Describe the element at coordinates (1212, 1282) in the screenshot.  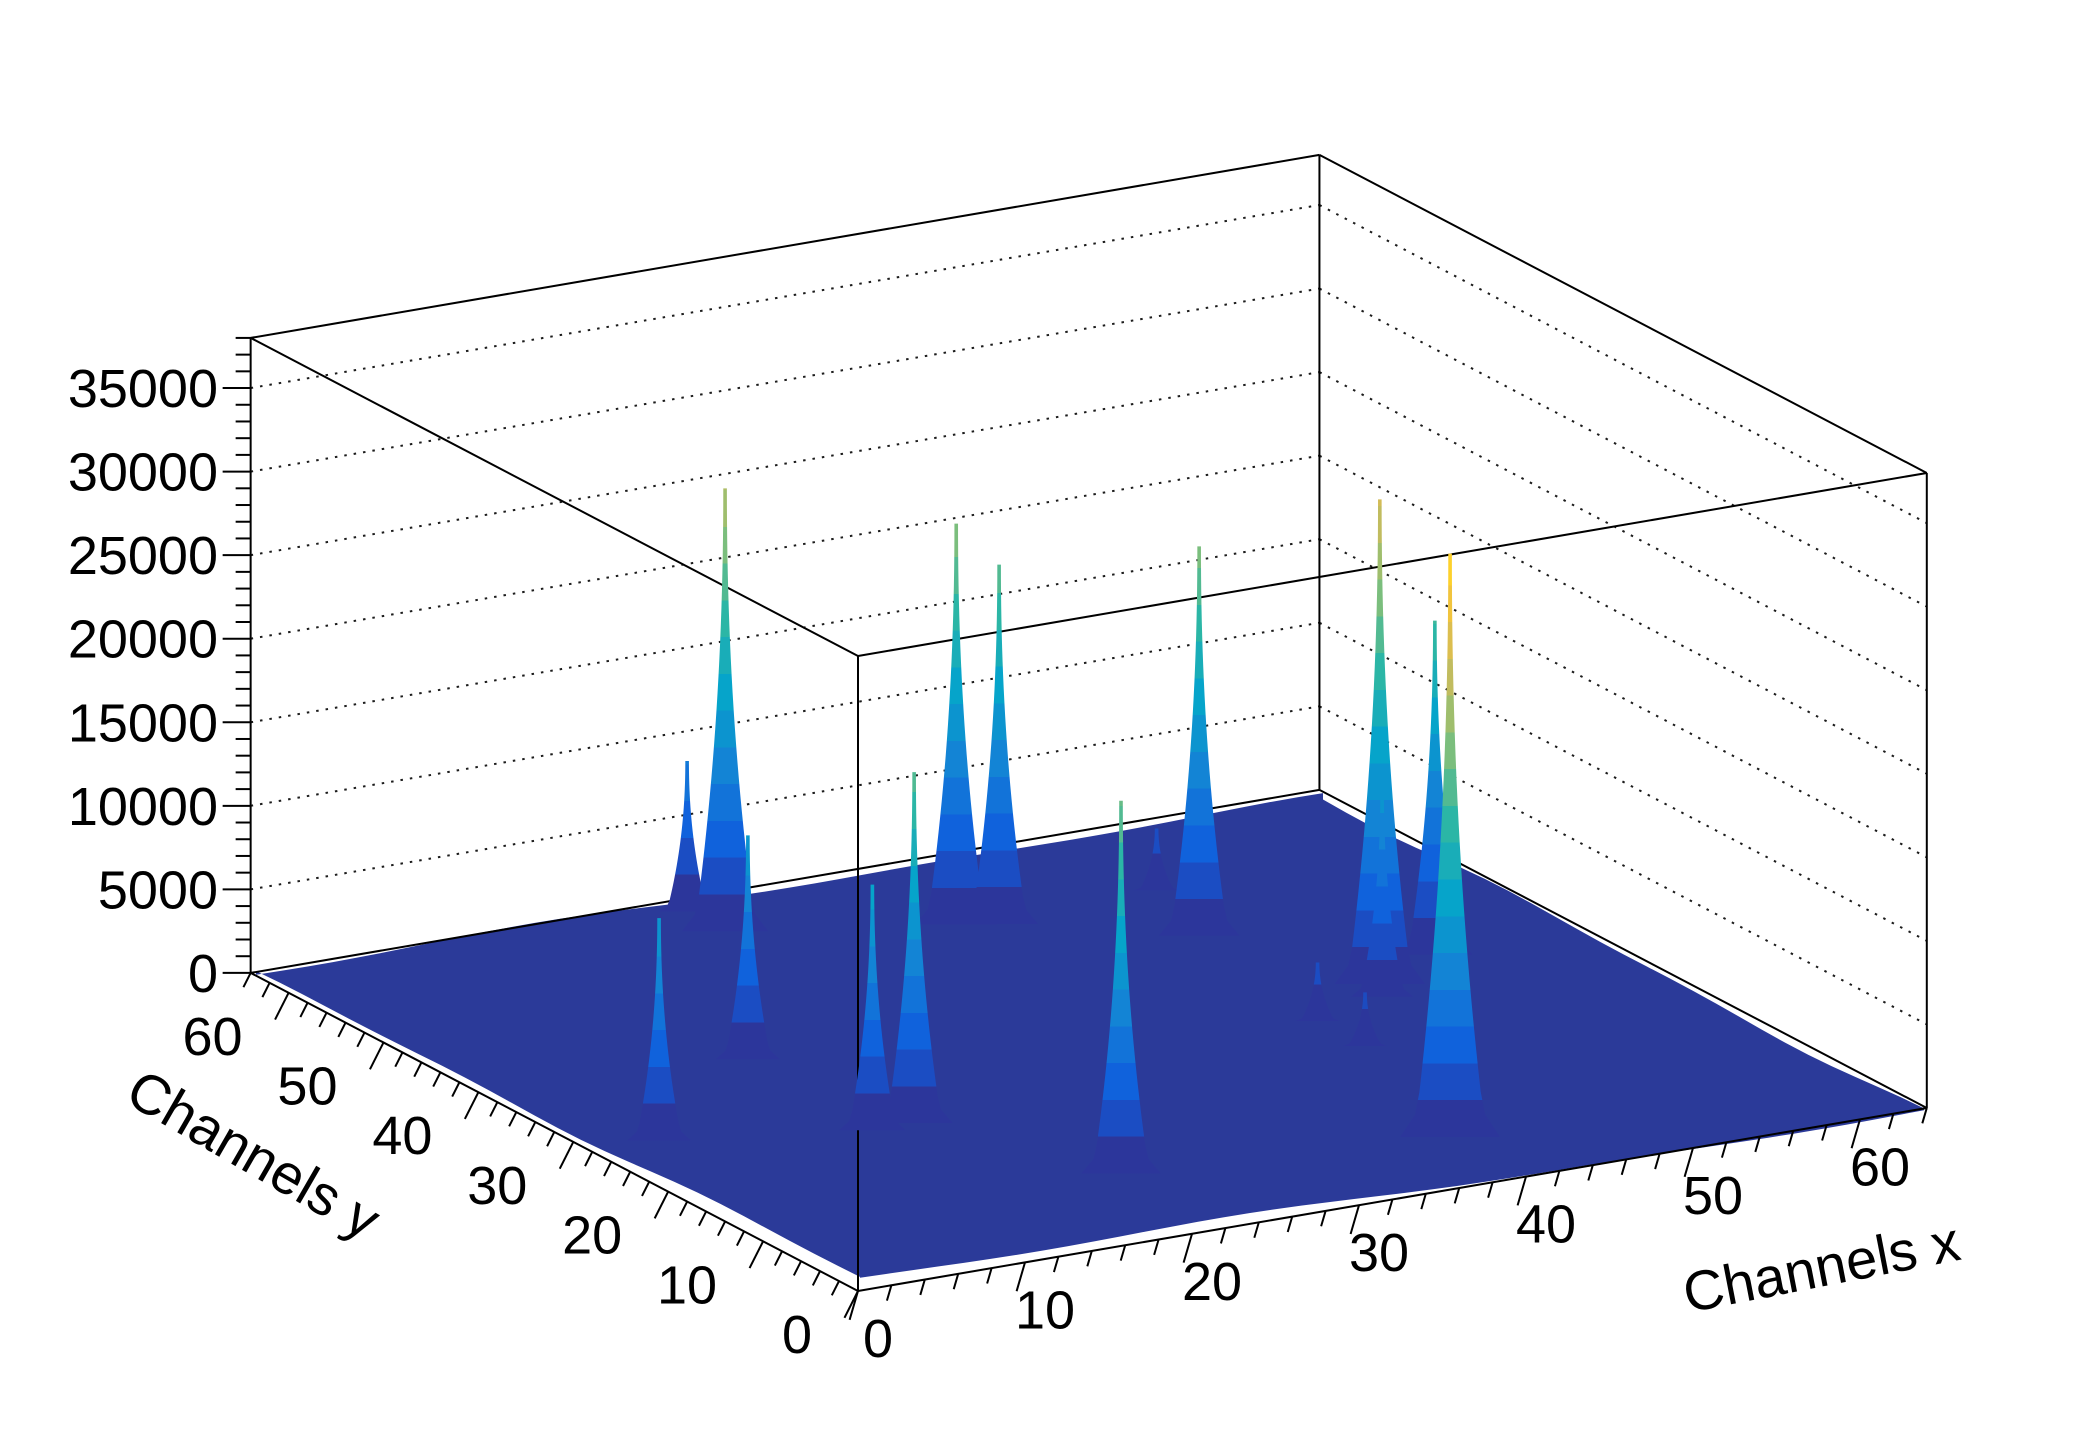
I see `x-tick-label: 20` at that location.